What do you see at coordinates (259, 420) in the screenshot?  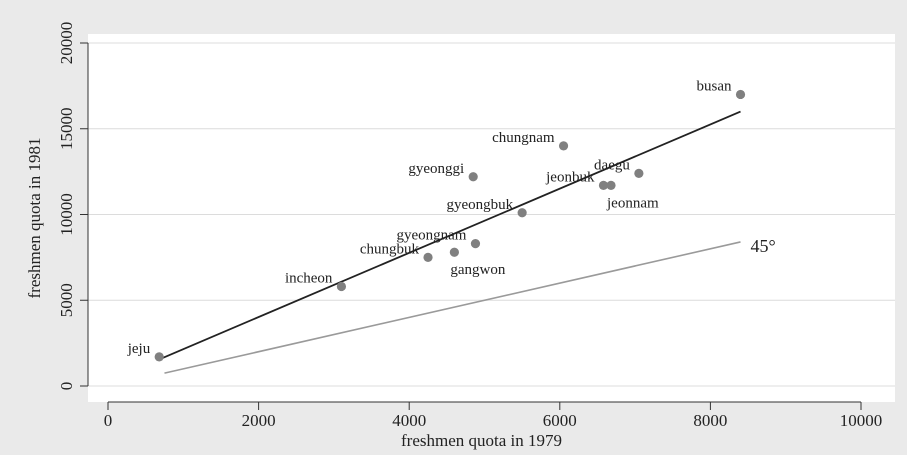 I see `x-tick-label: 2000` at bounding box center [259, 420].